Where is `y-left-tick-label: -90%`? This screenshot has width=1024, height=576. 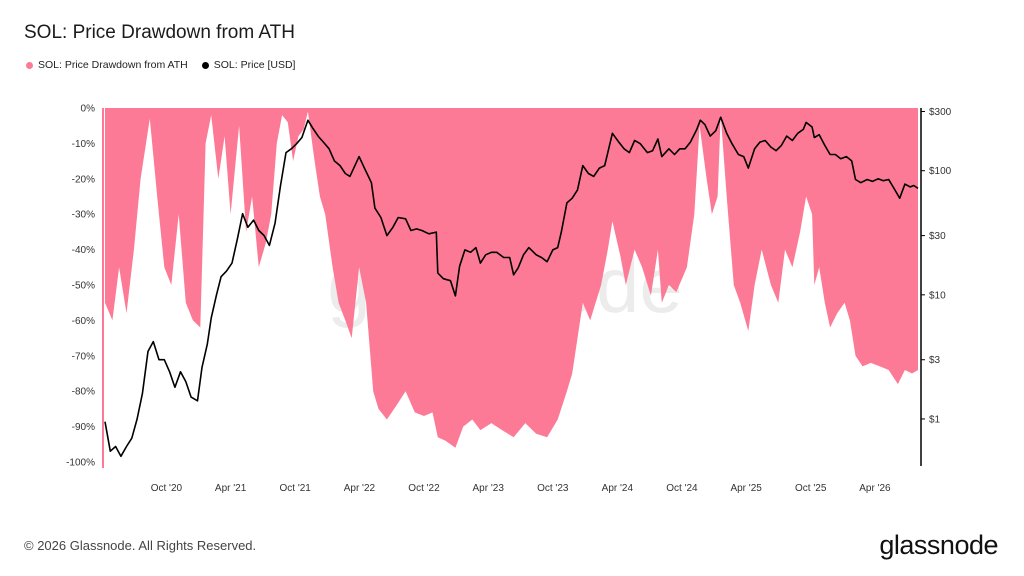
y-left-tick-label: -90% is located at coordinates (83, 427).